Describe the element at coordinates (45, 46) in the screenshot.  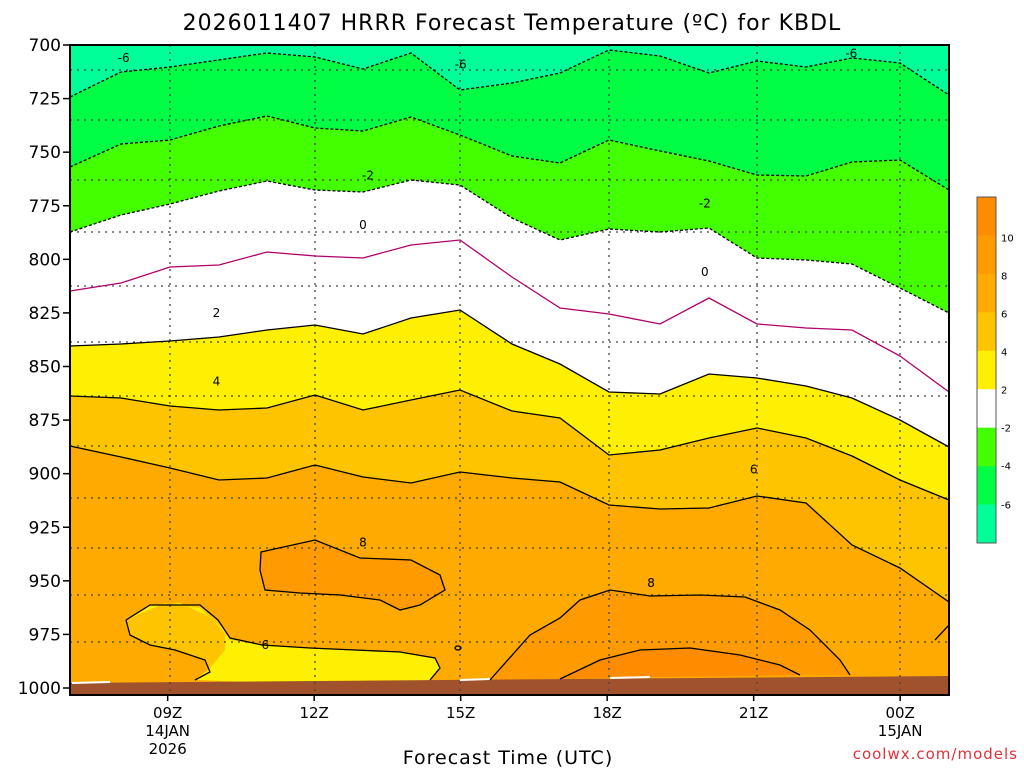
I see `y-tick-label: 700` at that location.